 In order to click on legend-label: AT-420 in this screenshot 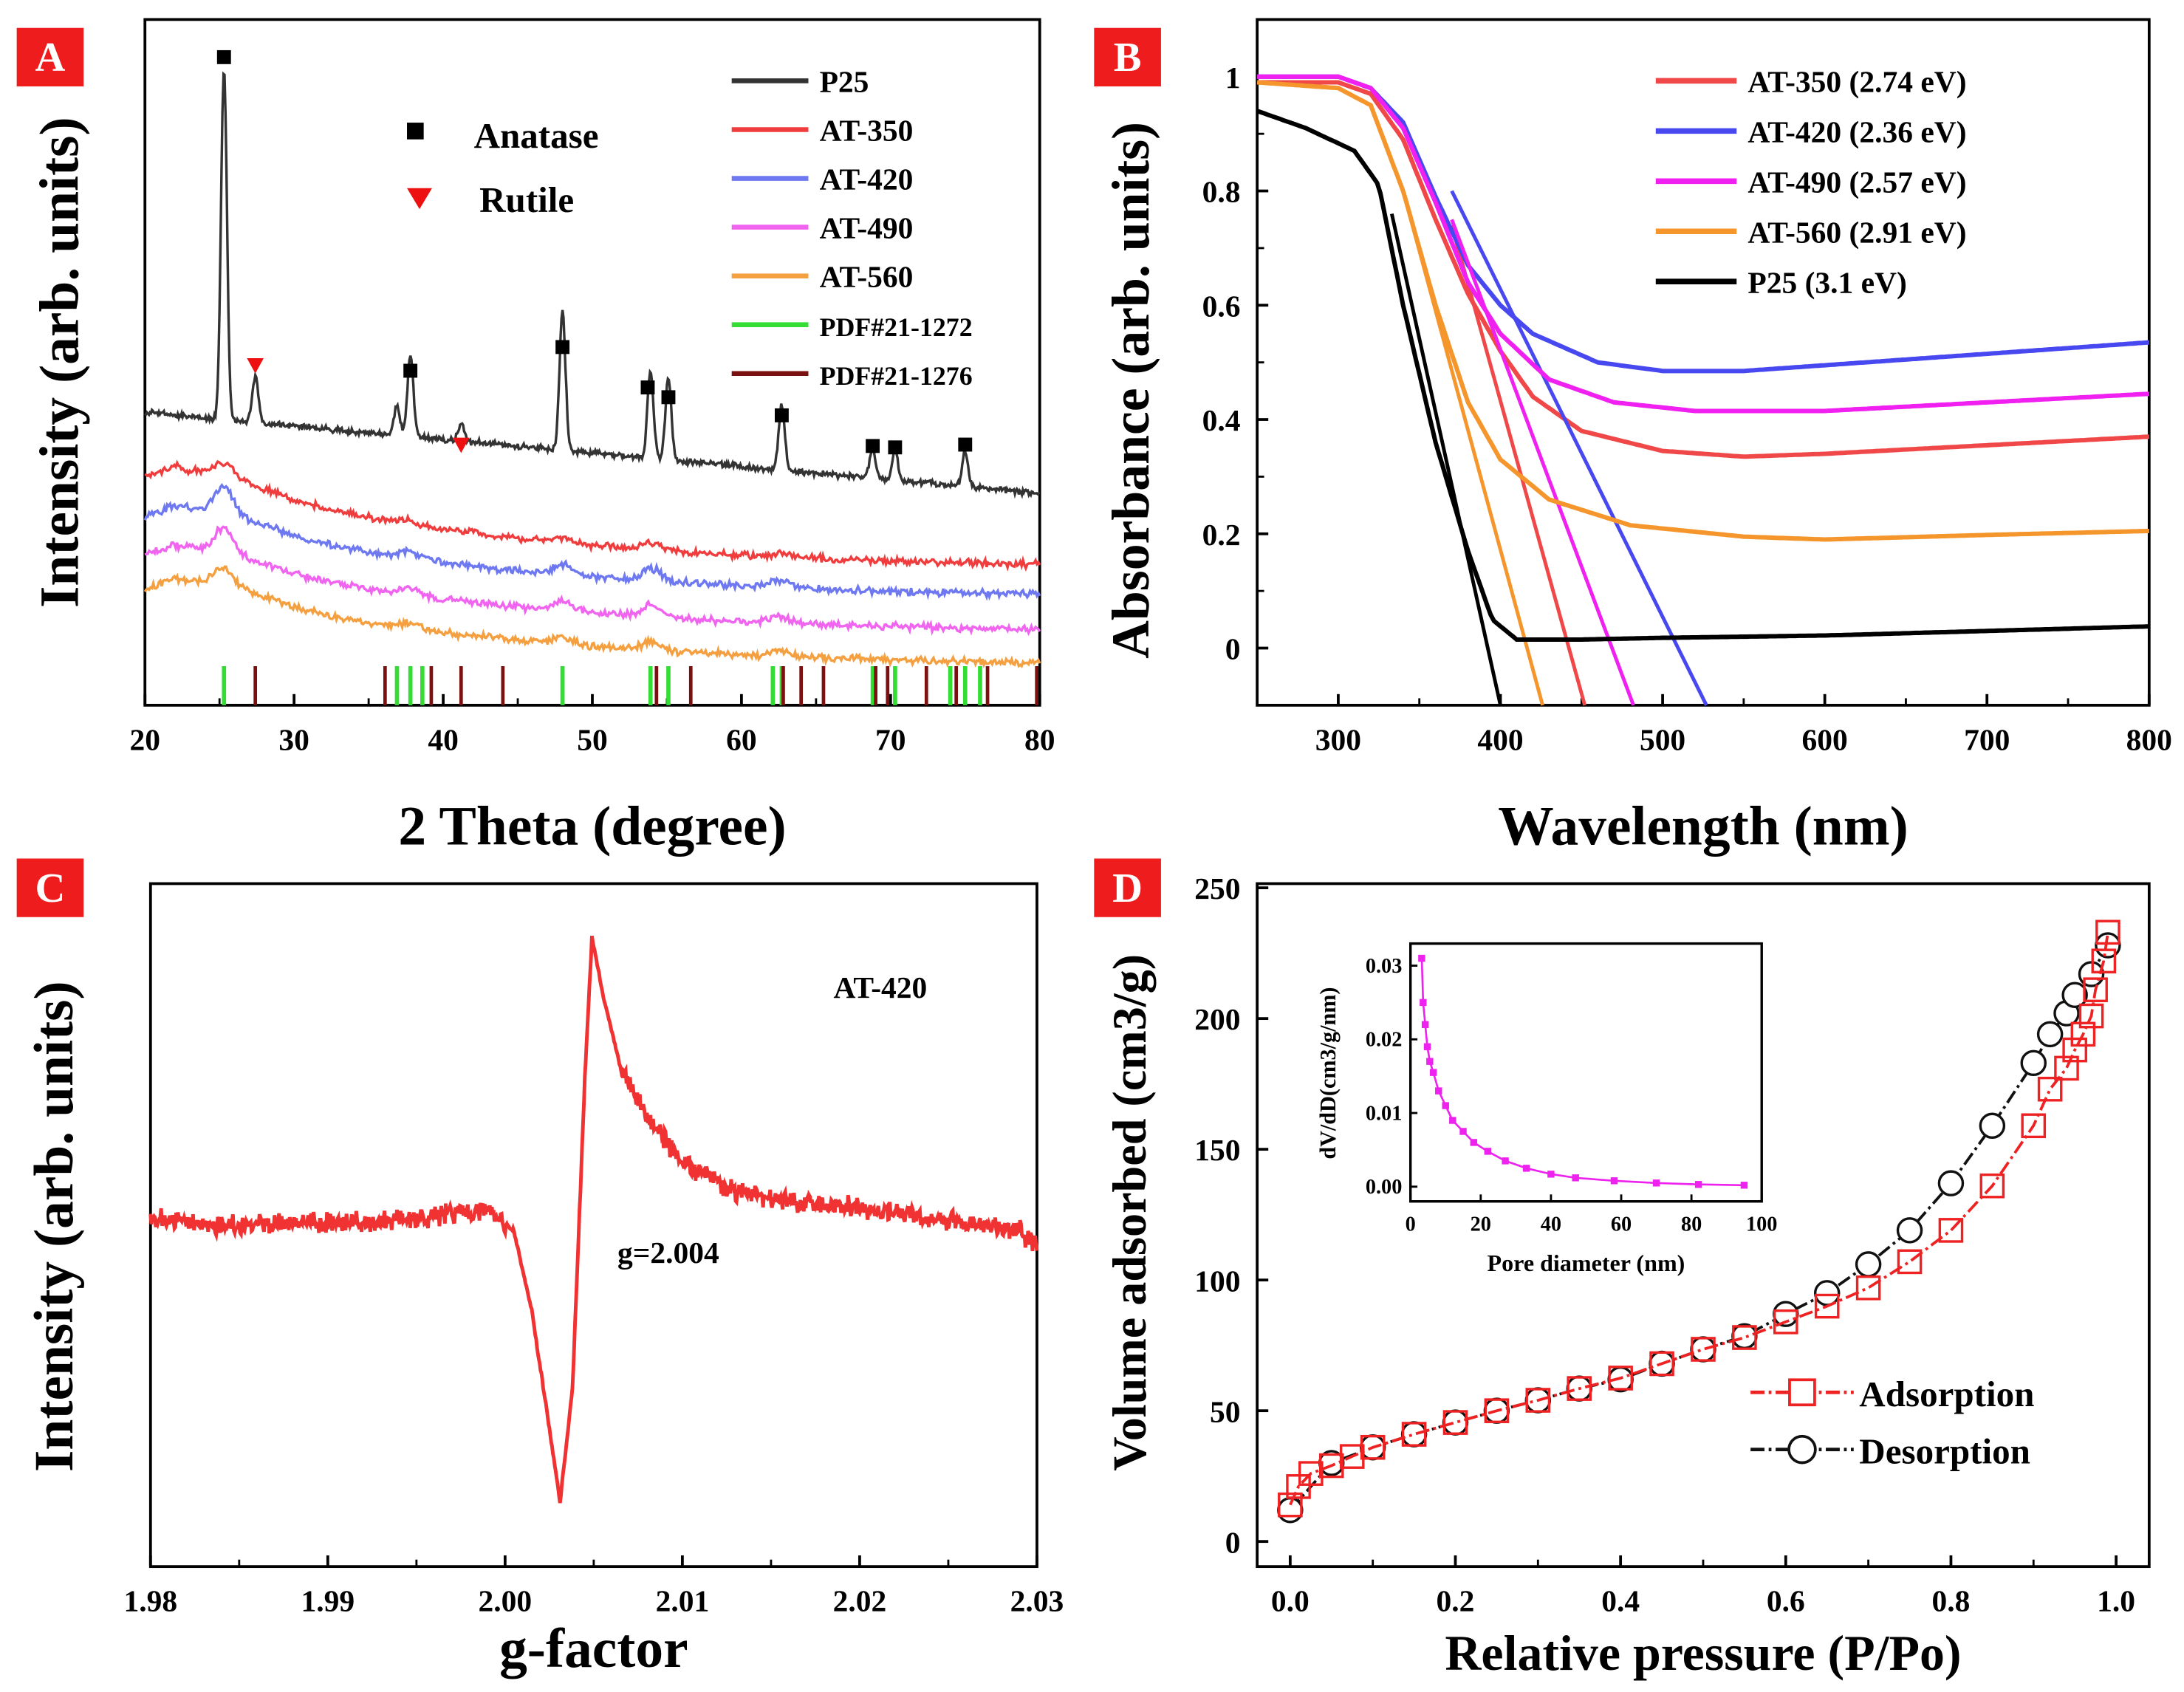, I will do `click(867, 179)`.